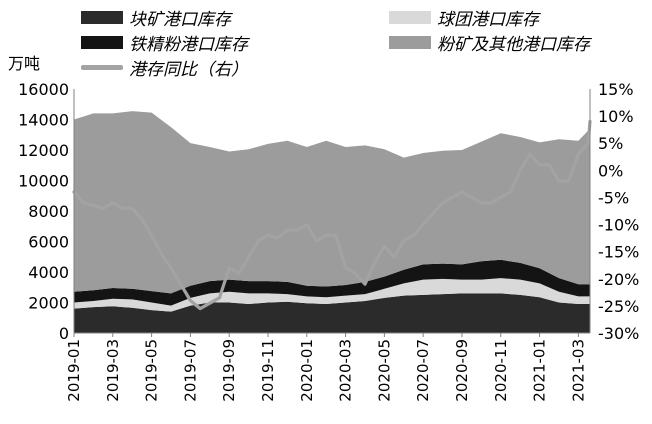 This screenshot has width=652, height=424. Describe the element at coordinates (307, 370) in the screenshot. I see `x-tick-label: 2020-01` at that location.